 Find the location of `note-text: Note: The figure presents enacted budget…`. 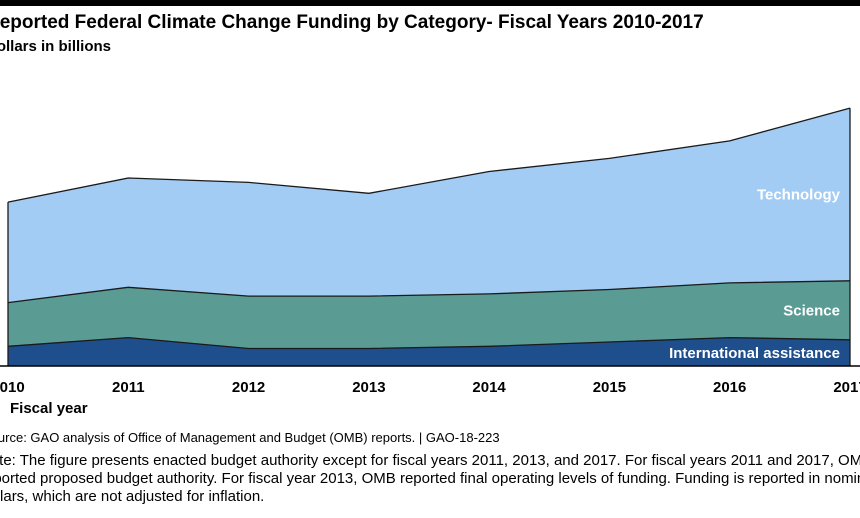

note-text: Note: The figure presents enacted budget… is located at coordinates (430, 478).